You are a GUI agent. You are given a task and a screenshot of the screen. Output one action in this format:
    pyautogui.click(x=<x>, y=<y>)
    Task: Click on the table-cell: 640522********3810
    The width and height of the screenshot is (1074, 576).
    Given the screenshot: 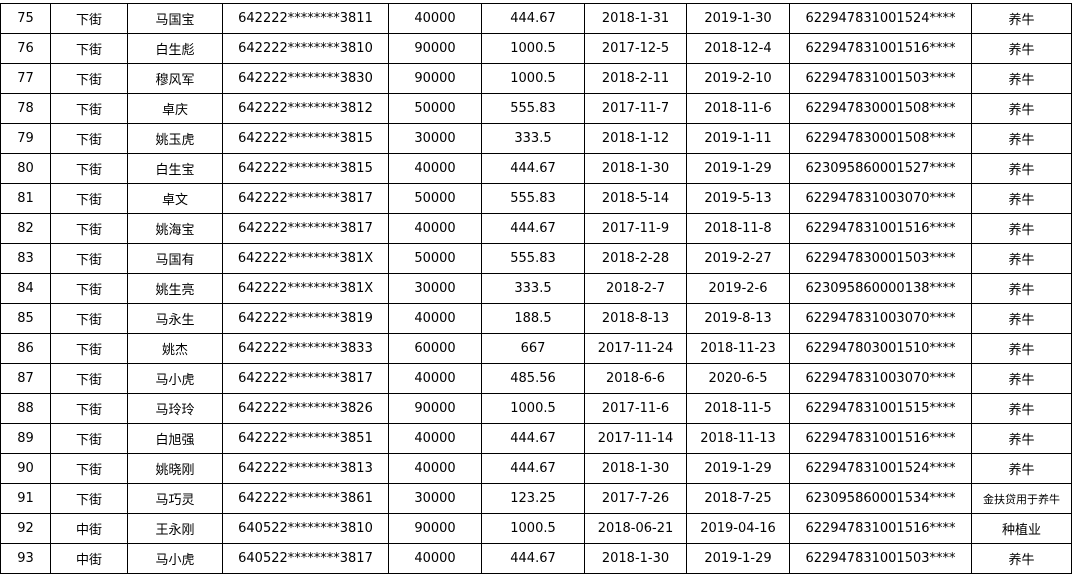 What is the action you would take?
    pyautogui.click(x=305, y=528)
    